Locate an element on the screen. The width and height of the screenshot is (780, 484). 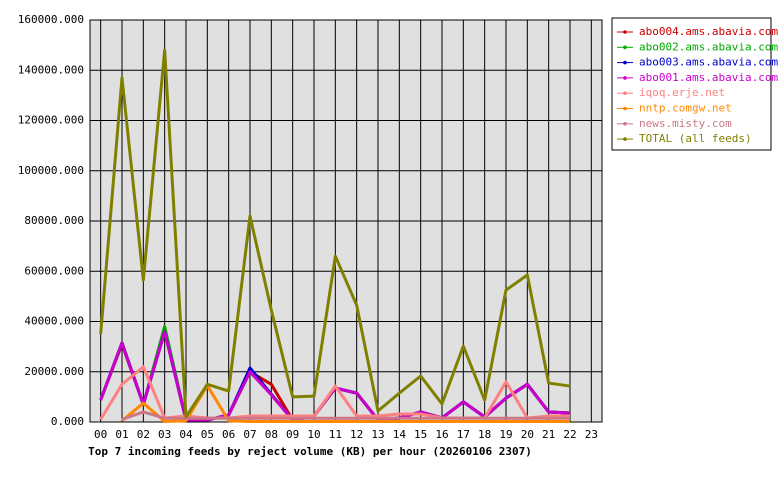
x-tick-label: 12 is located at coordinates (356, 434).